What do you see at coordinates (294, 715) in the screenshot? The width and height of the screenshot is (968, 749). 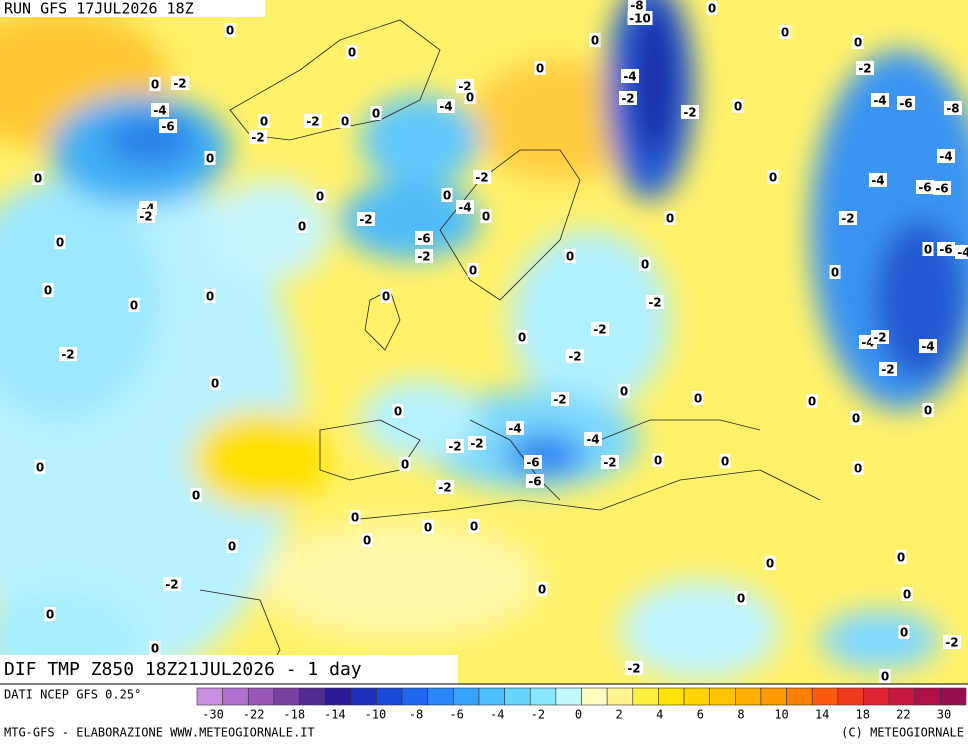 I see `colorbar-tick-label: -18` at bounding box center [294, 715].